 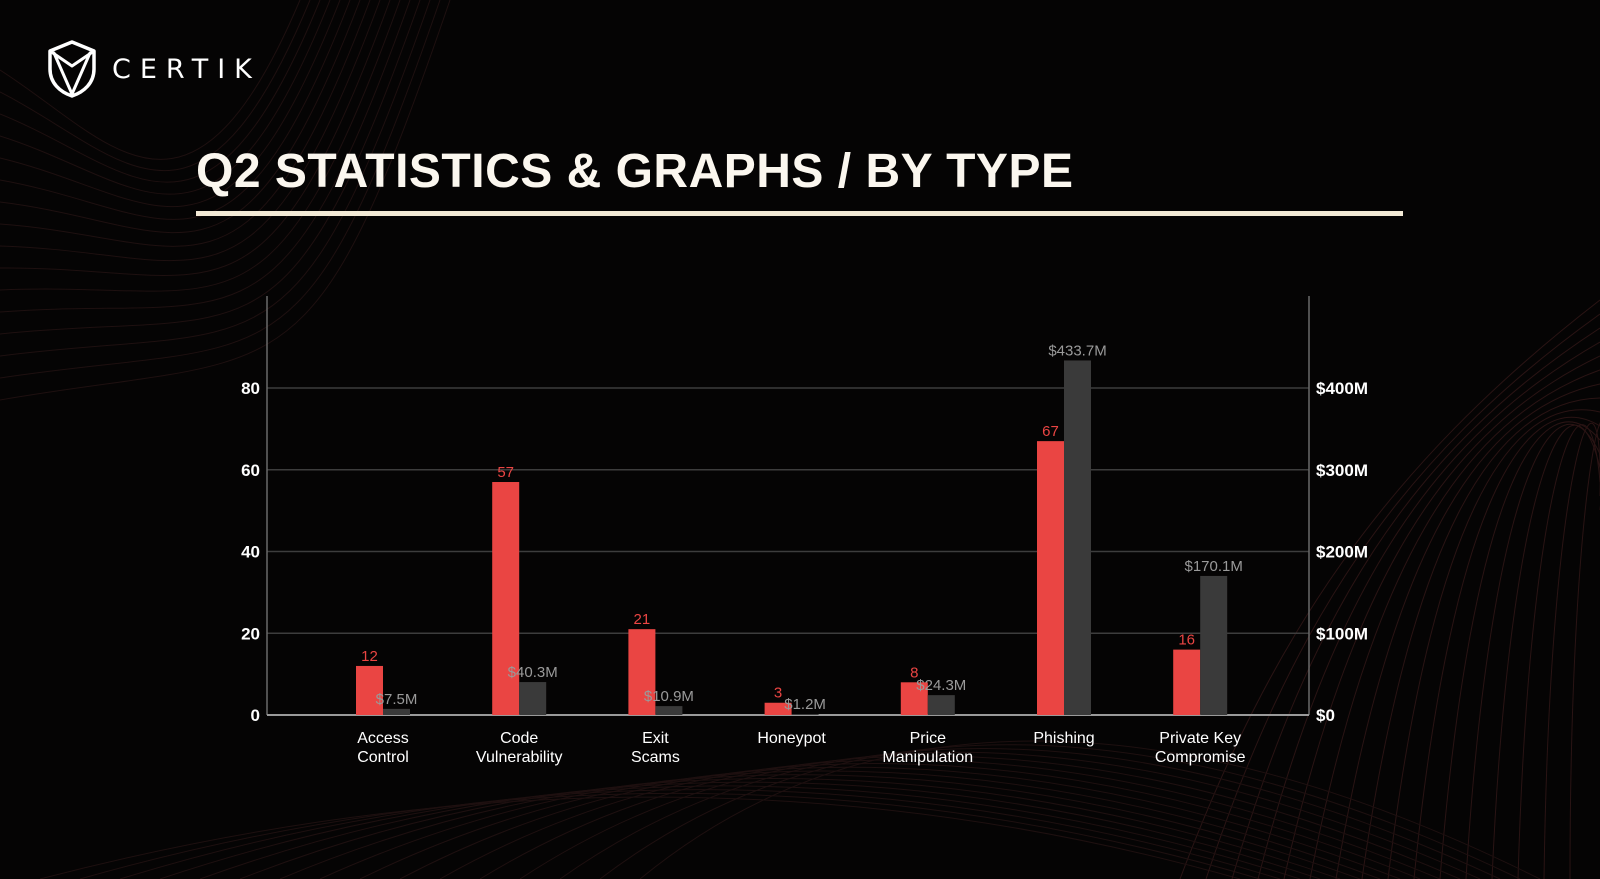 I want to click on category-label: Scams, so click(x=655, y=757).